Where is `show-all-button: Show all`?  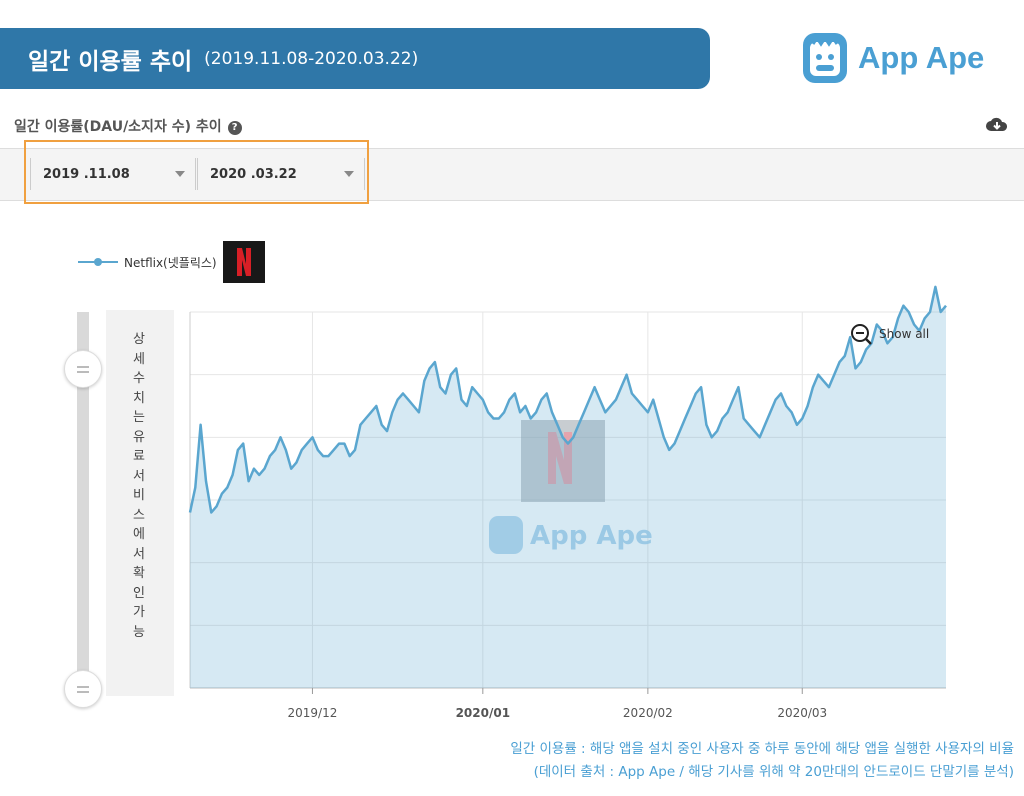 show-all-button: Show all is located at coordinates (890, 334).